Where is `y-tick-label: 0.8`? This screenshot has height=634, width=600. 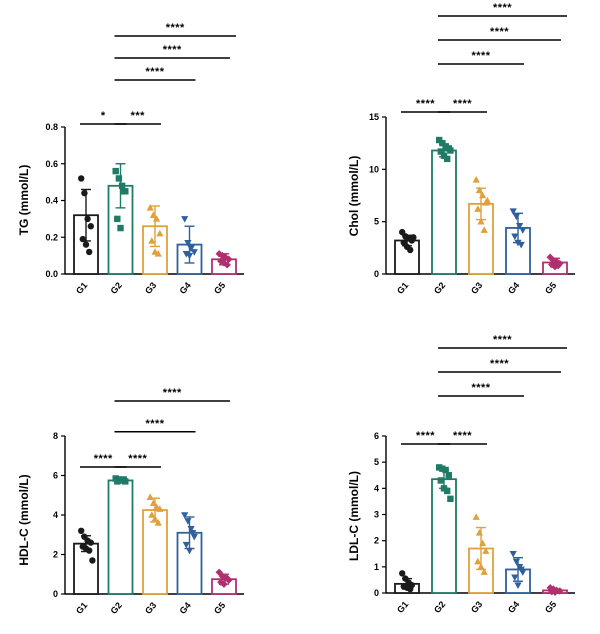
y-tick-label: 0.8 is located at coordinates (51, 127).